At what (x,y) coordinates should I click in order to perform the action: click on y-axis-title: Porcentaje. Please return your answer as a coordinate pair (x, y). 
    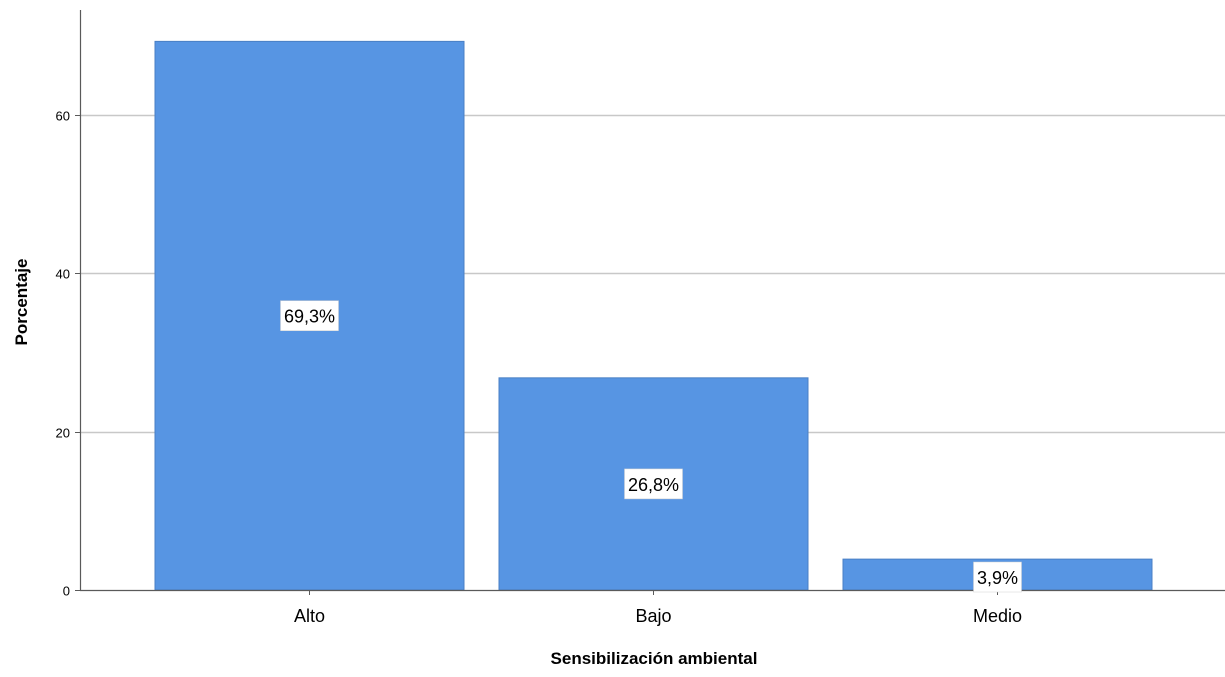
    Looking at the image, I should click on (21, 302).